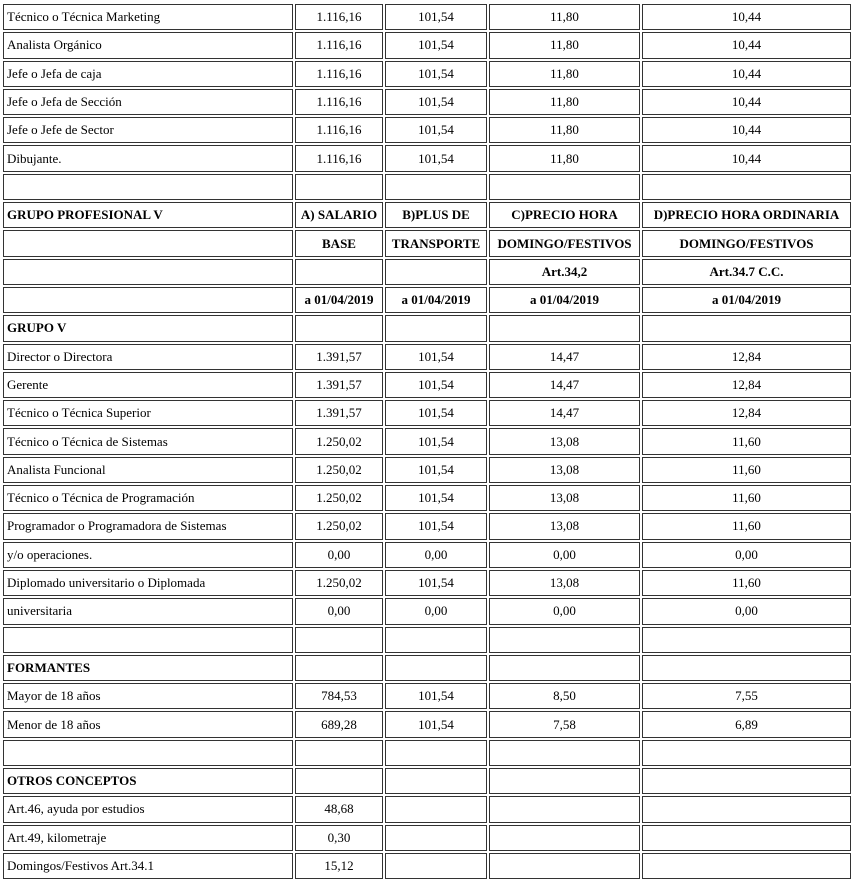 This screenshot has height=885, width=854. I want to click on table-header-row: OTROS CONCEPTOS, so click(427, 781).